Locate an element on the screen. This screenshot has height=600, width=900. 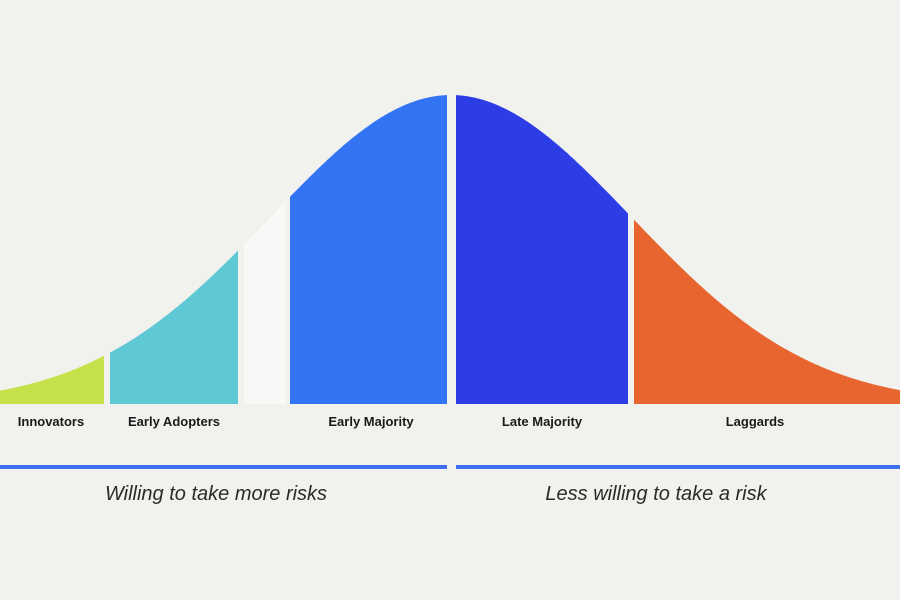
label-early-majority: Early Majority is located at coordinates (371, 421).